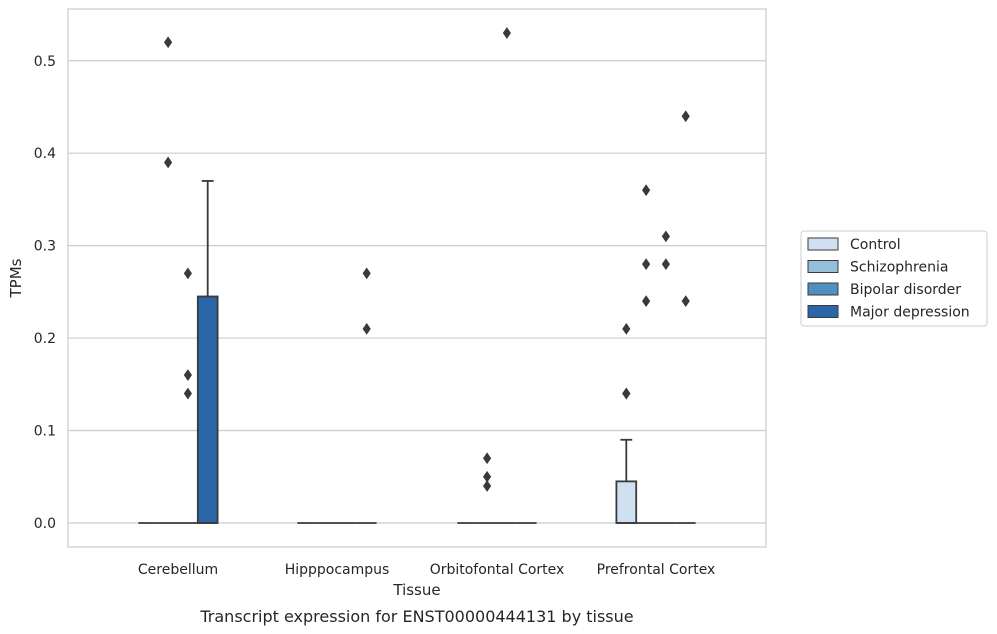  I want to click on y-tick-label: 0.3, so click(45, 247).